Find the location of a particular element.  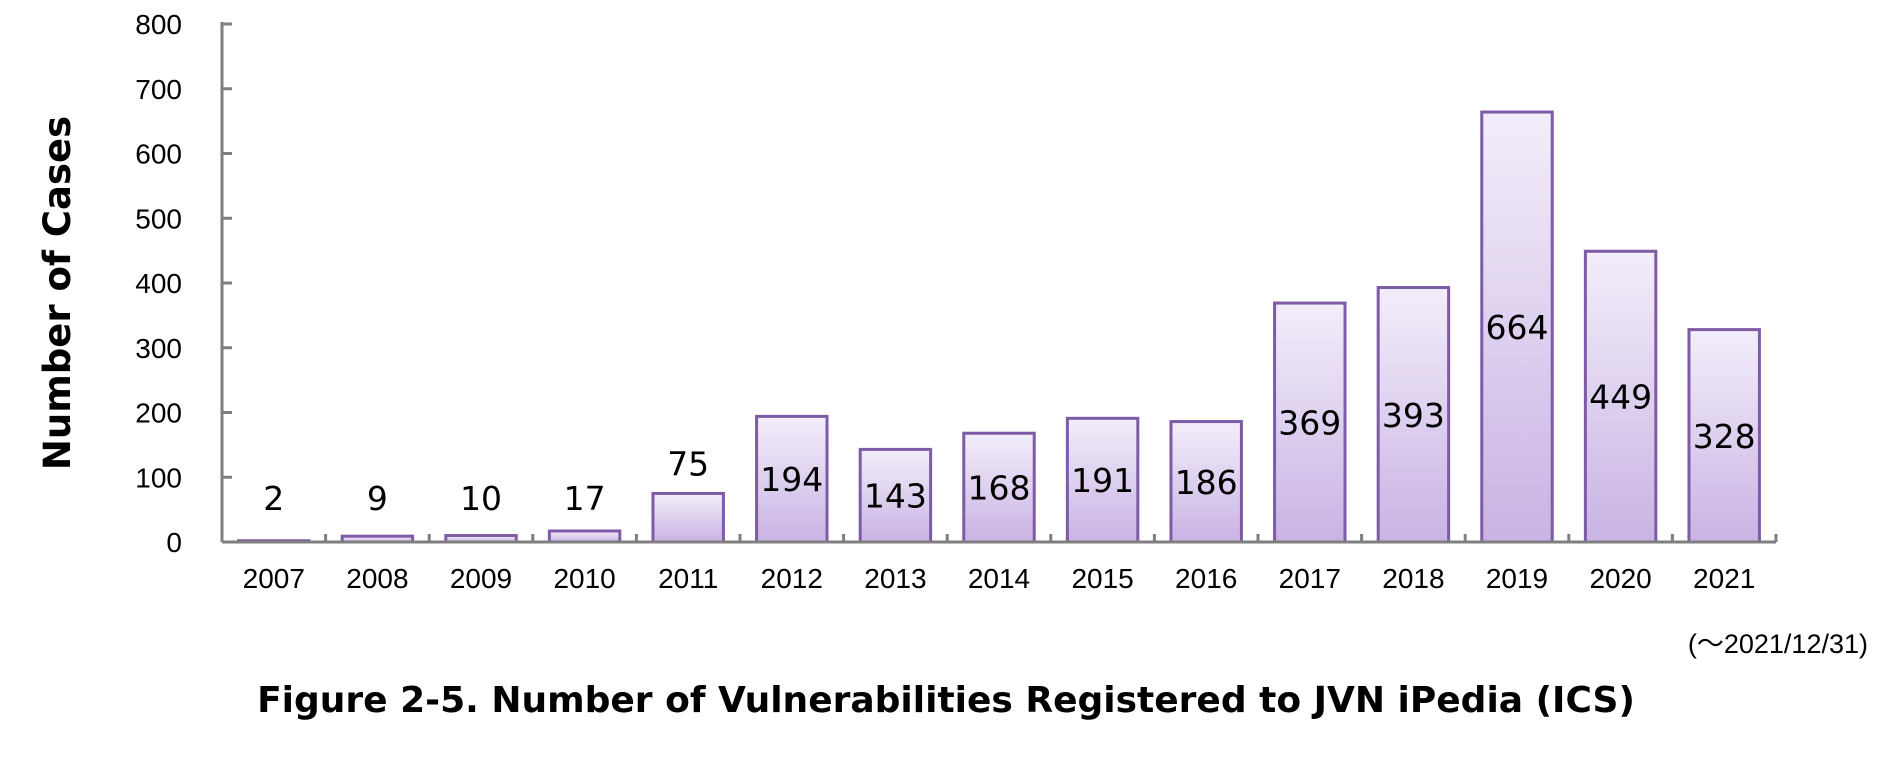

y-tick-label: 0 is located at coordinates (174, 542).